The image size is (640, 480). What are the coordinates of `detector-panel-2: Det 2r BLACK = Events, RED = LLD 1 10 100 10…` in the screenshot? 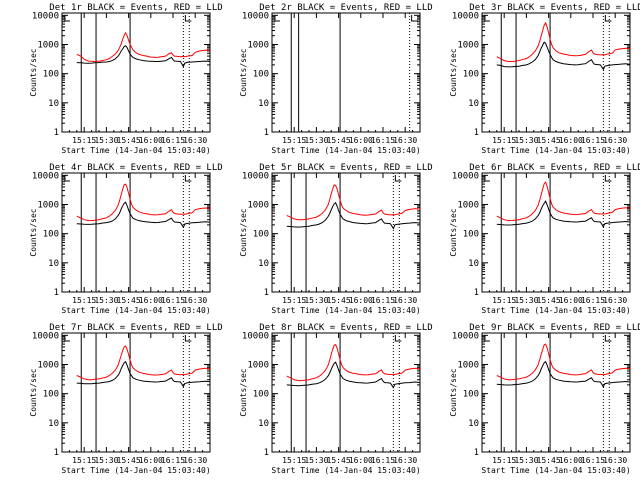 It's located at (336, 79).